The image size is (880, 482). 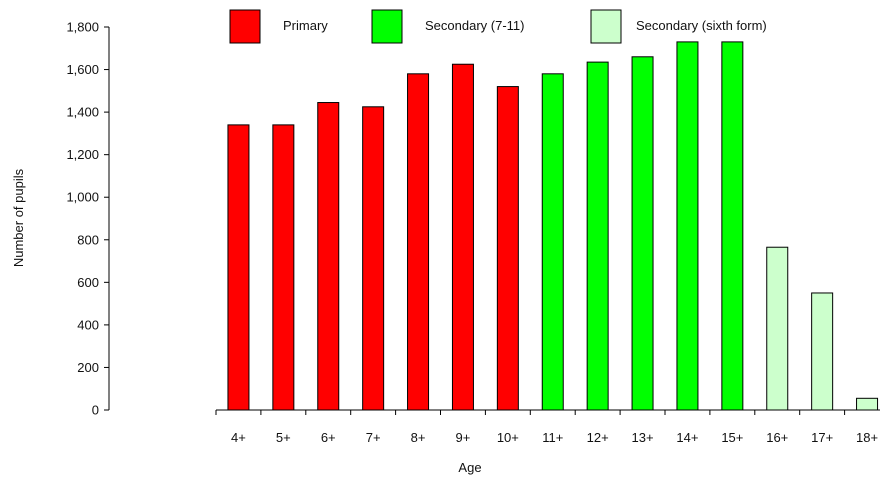 What do you see at coordinates (88, 367) in the screenshot?
I see `y-tick-label: 200` at bounding box center [88, 367].